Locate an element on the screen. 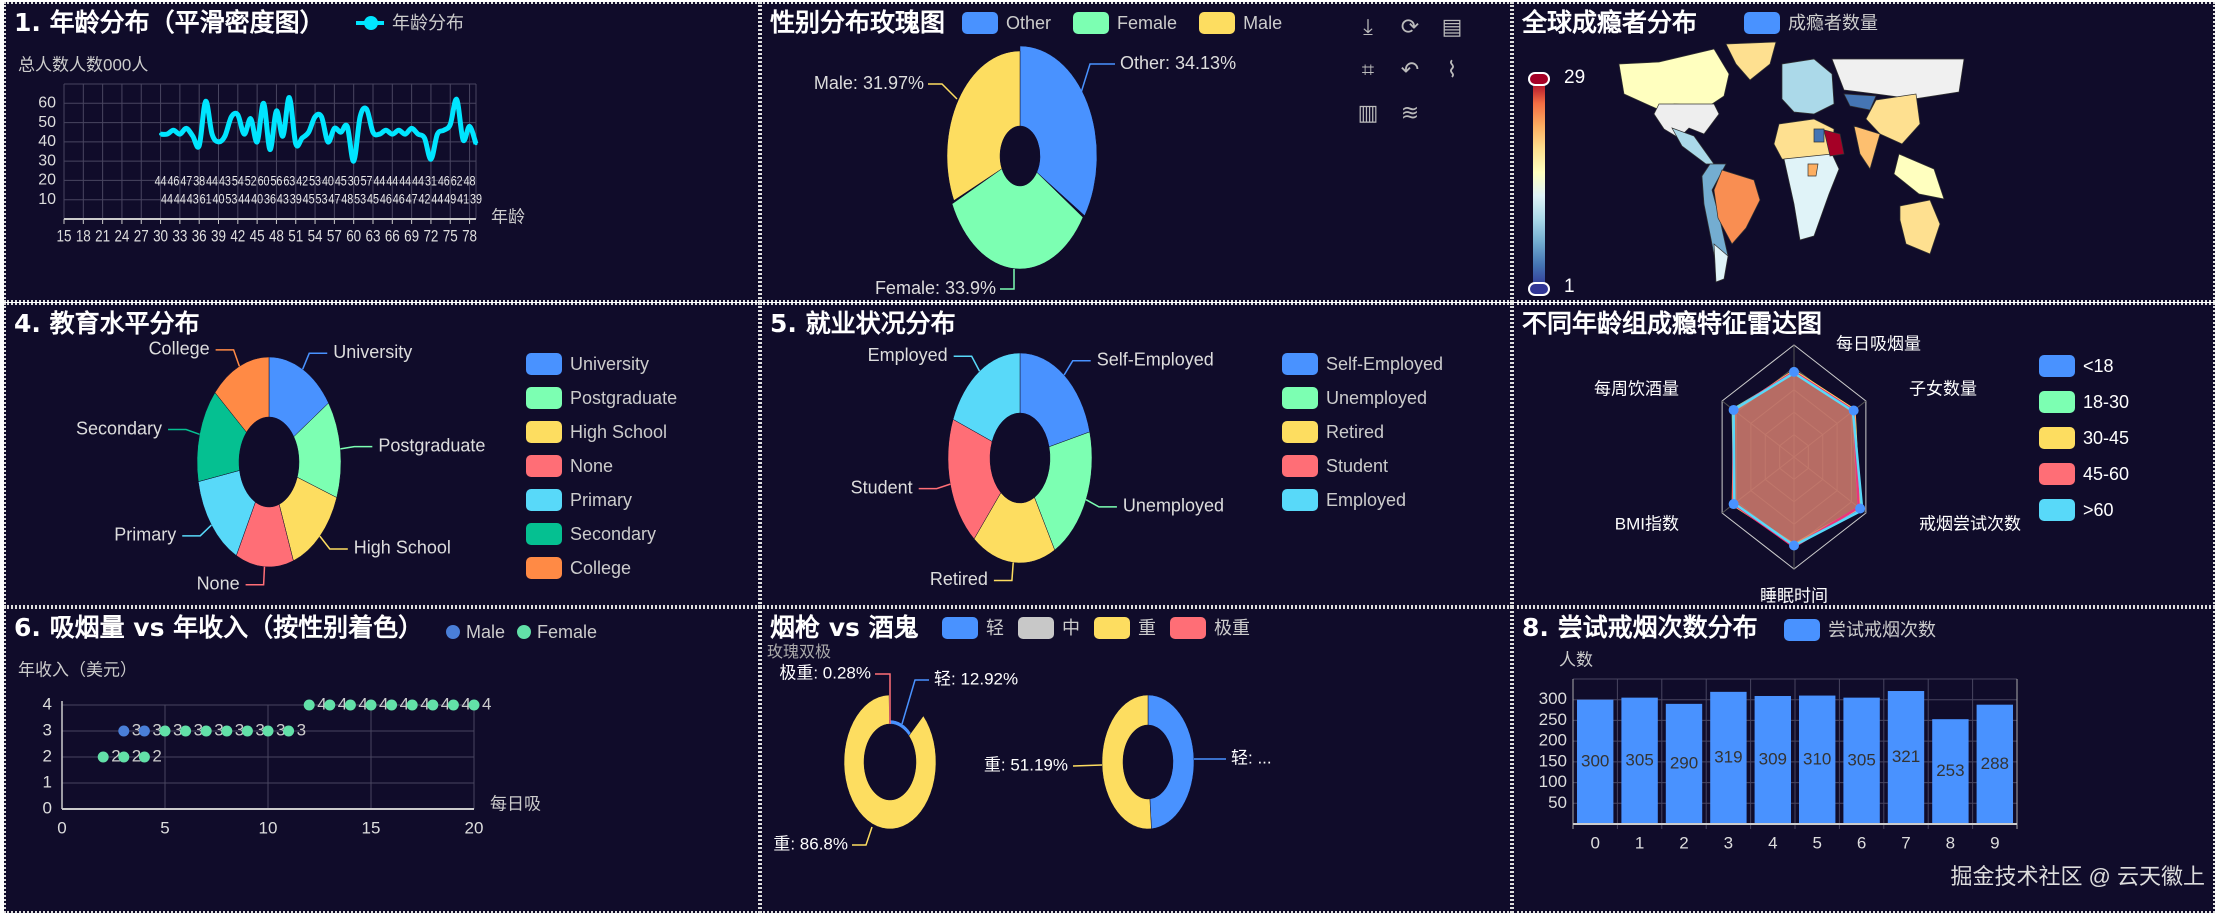 This screenshot has width=2217, height=915. donut-slice-unemployed is located at coordinates (1063, 491).